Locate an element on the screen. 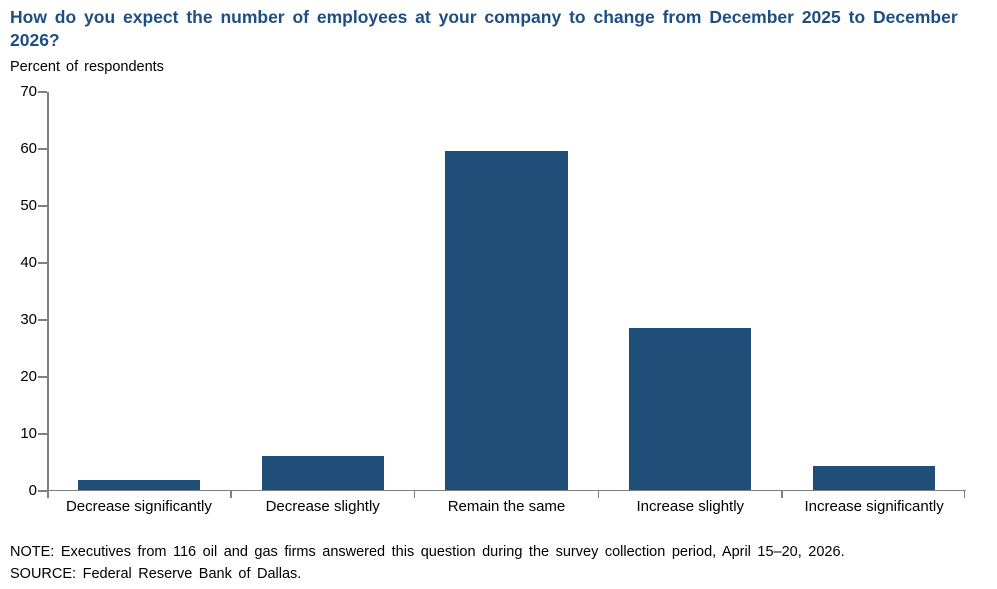 The width and height of the screenshot is (997, 589). source-text: SOURCE: Federal Reserve Bank of Dallas. is located at coordinates (156, 574).